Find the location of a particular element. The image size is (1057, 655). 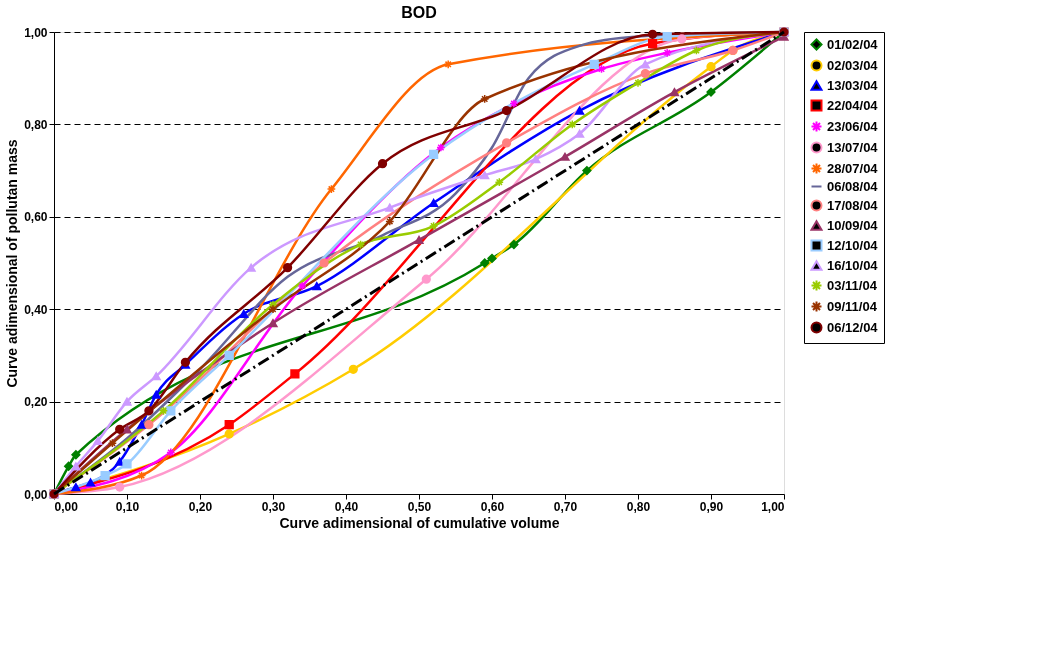

legend-label: 01/02/04 is located at coordinates (853, 44).